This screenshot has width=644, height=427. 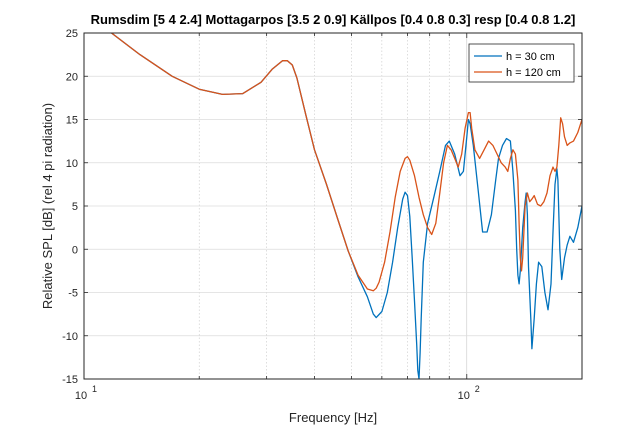 What do you see at coordinates (333, 417) in the screenshot?
I see `x-axis-label: Frequency [Hz]` at bounding box center [333, 417].